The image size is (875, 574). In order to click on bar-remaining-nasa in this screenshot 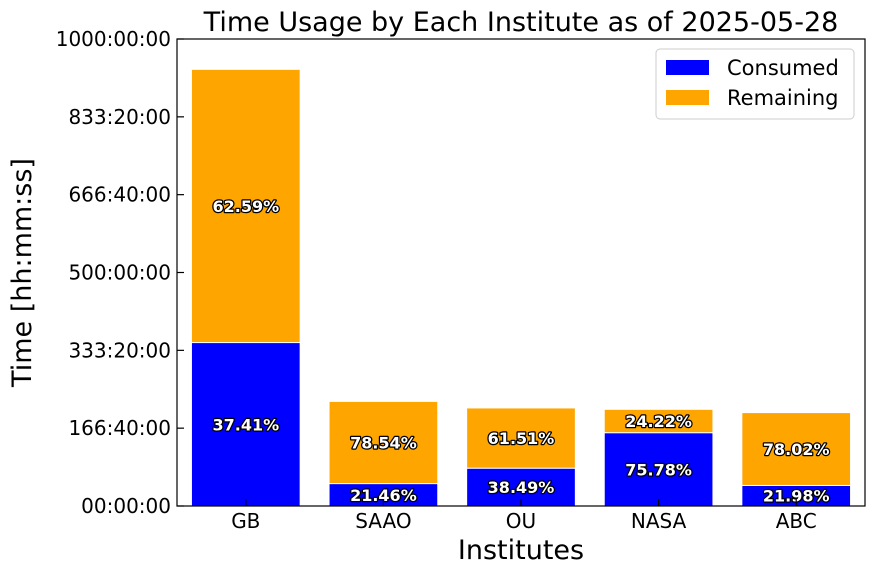, I will do `click(658, 421)`.